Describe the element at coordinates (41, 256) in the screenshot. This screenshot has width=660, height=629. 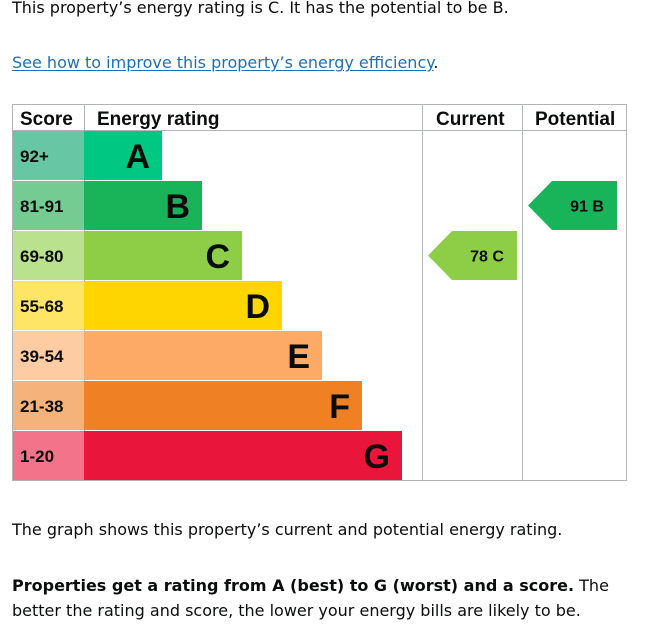
I see `score-range-c: 69-80` at that location.